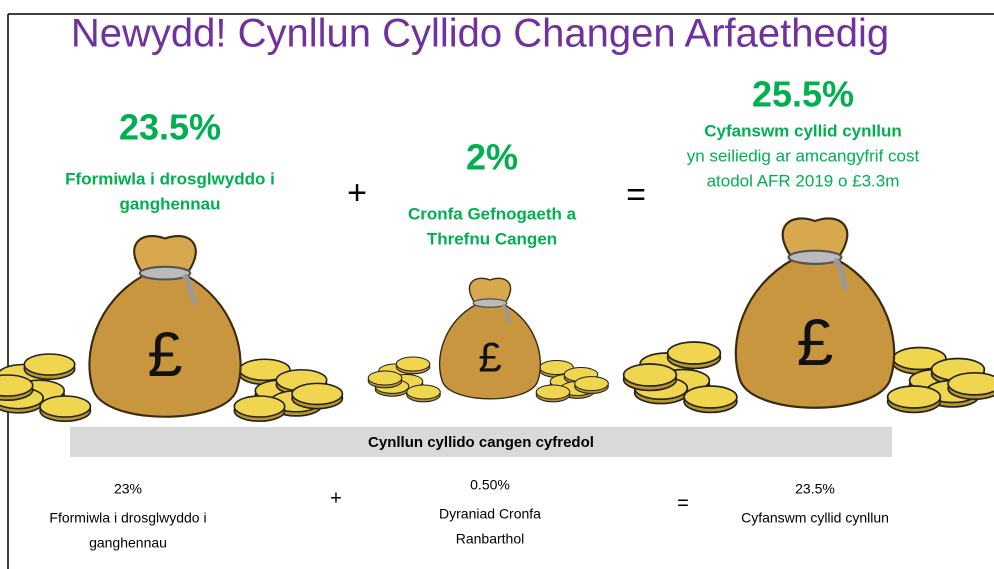 Image resolution: width=994 pixels, height=569 pixels. What do you see at coordinates (492, 238) in the screenshot?
I see `proposed-label: Threfnu Cangen` at bounding box center [492, 238].